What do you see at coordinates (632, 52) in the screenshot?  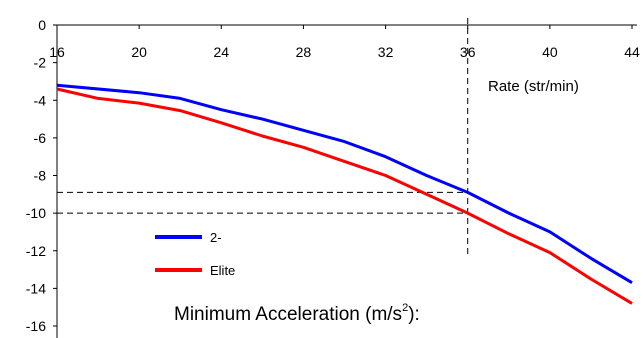 I see `x-tick-label: 44` at bounding box center [632, 52].